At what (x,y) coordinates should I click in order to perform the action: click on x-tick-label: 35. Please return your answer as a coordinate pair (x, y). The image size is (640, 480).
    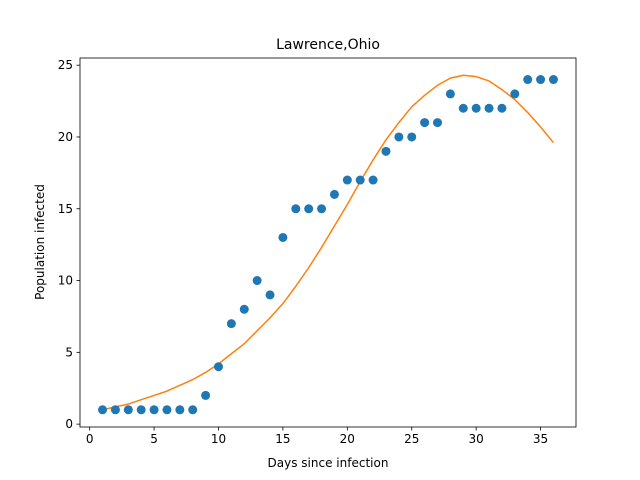
    Looking at the image, I should click on (540, 439).